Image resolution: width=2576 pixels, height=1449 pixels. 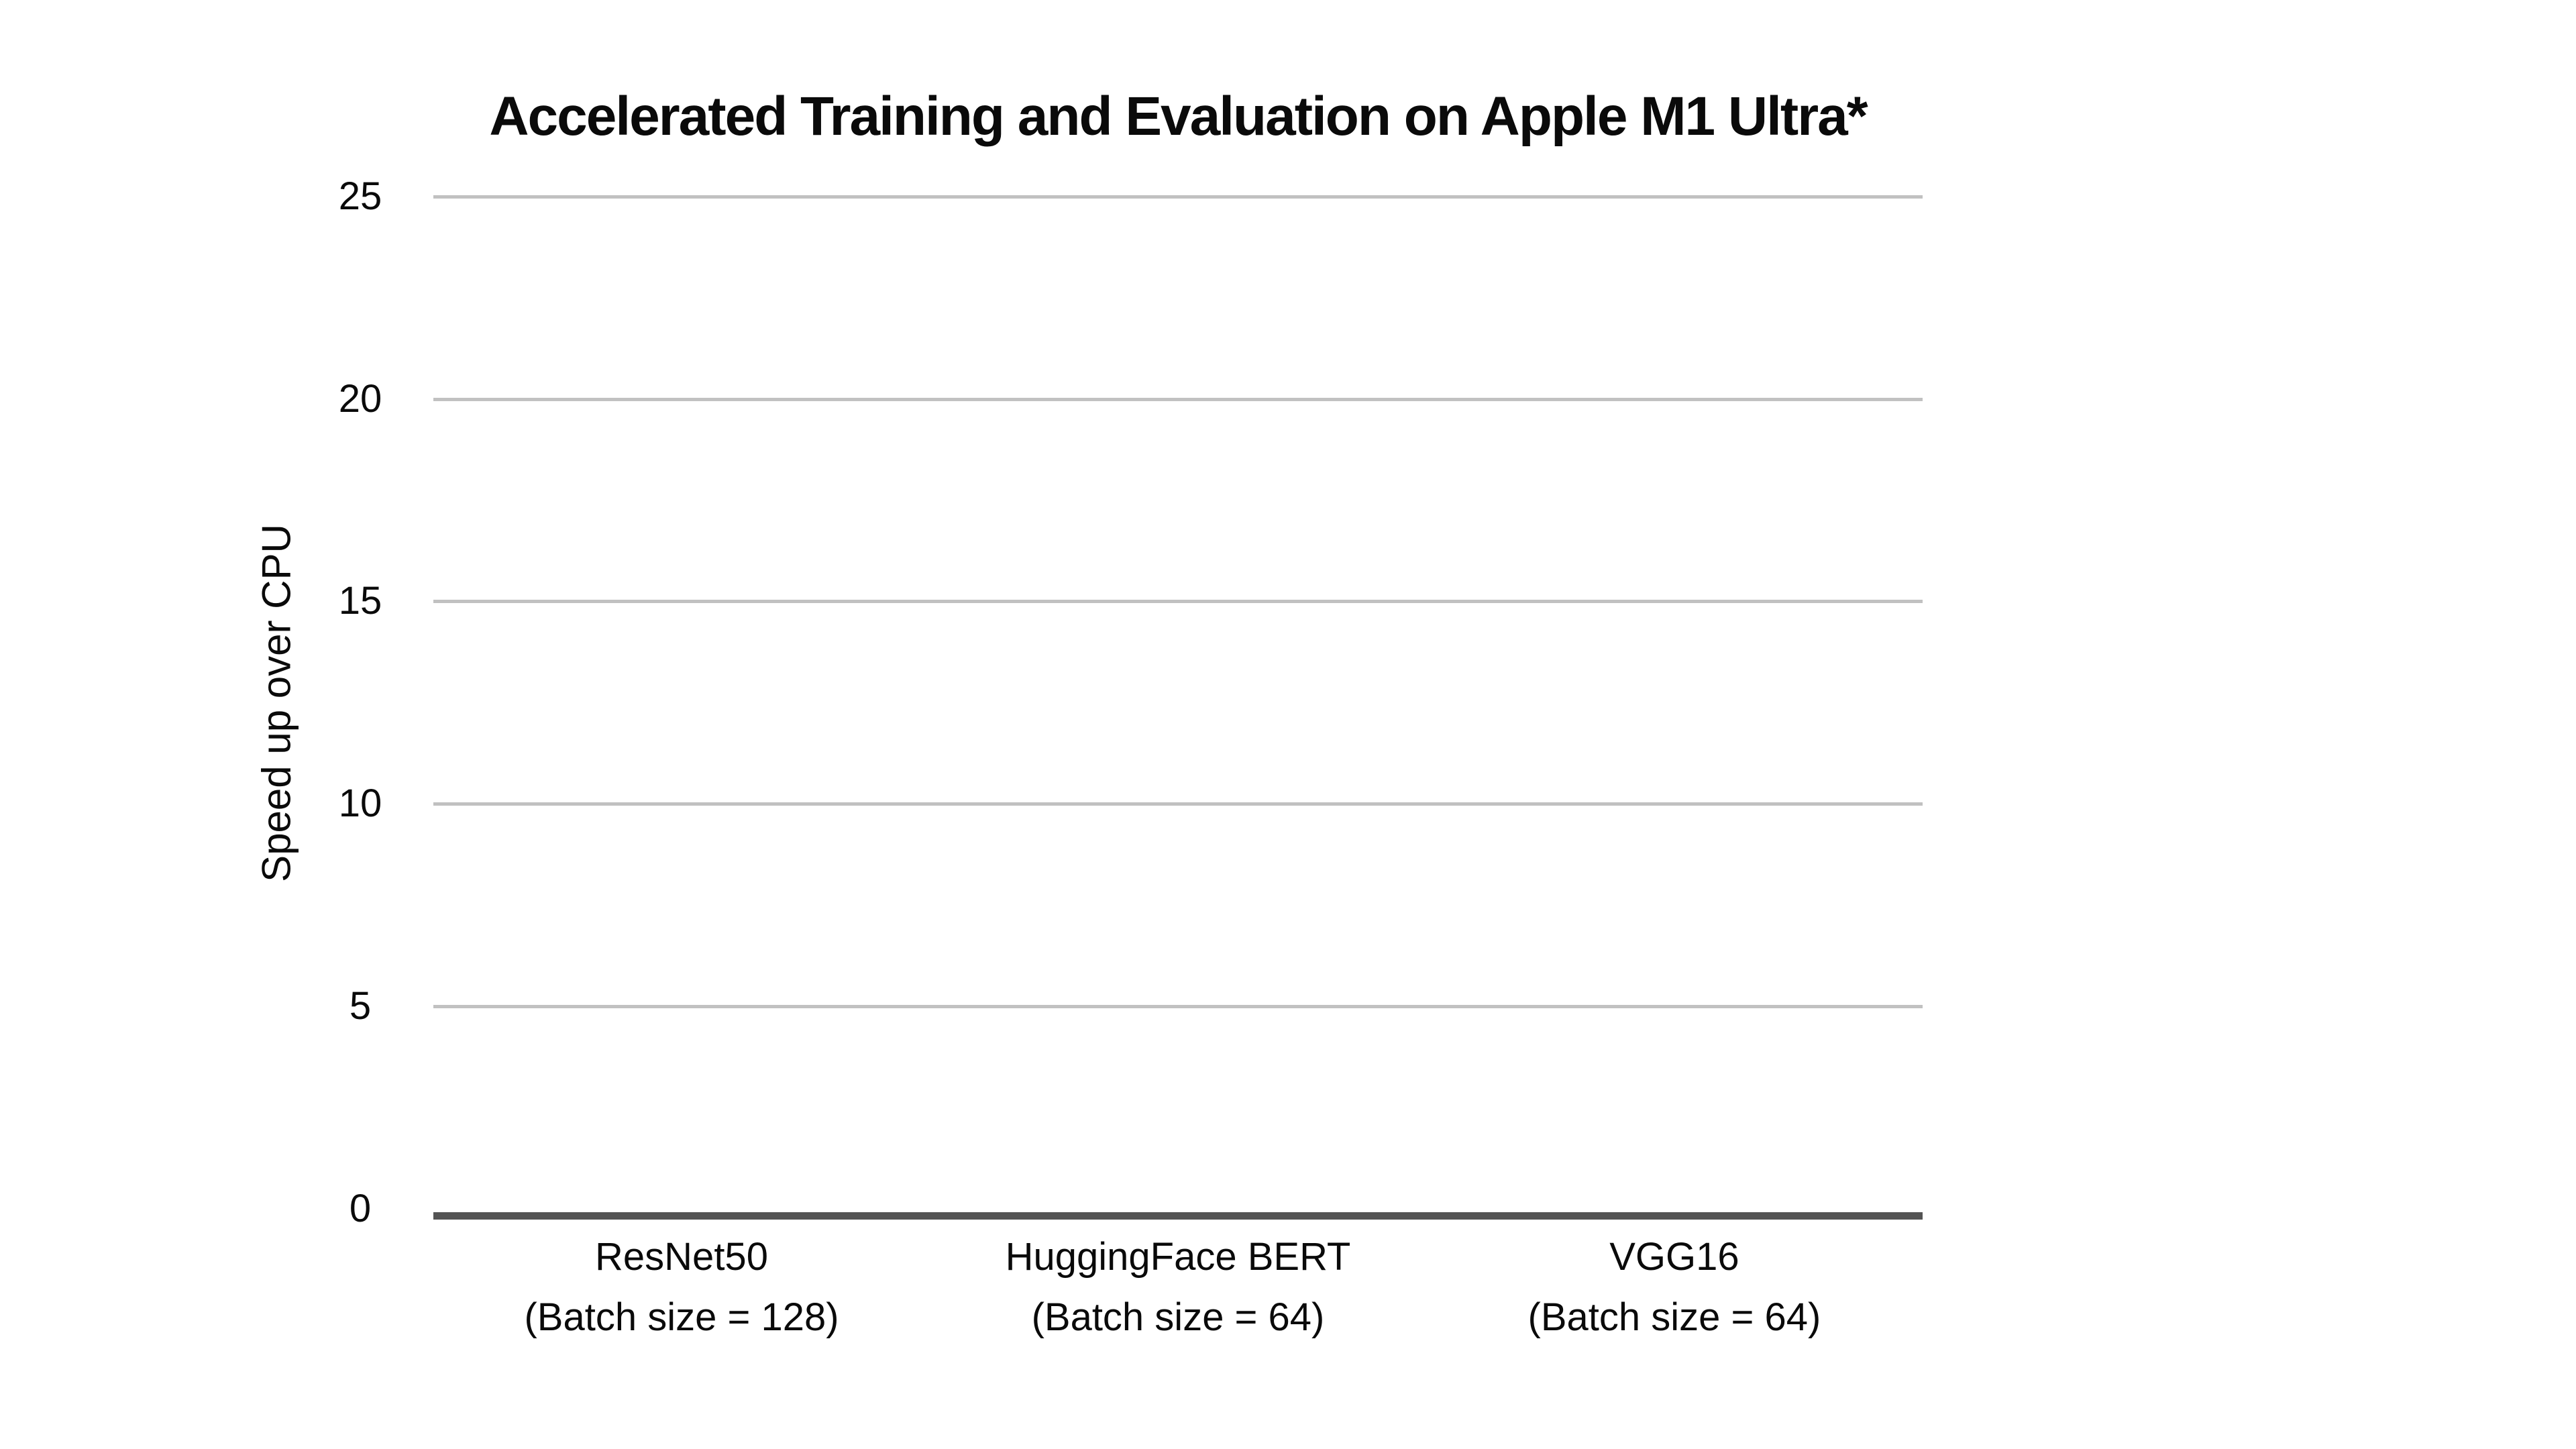 I want to click on y-tick-label-0: 0, so click(x=360, y=1208).